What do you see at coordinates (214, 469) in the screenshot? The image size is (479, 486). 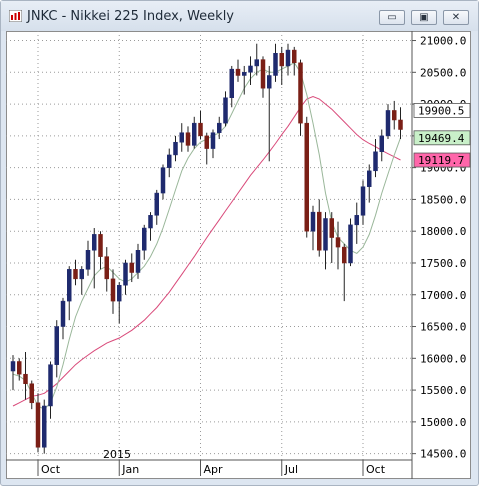 I see `x-tick-label: Apr` at bounding box center [214, 469].